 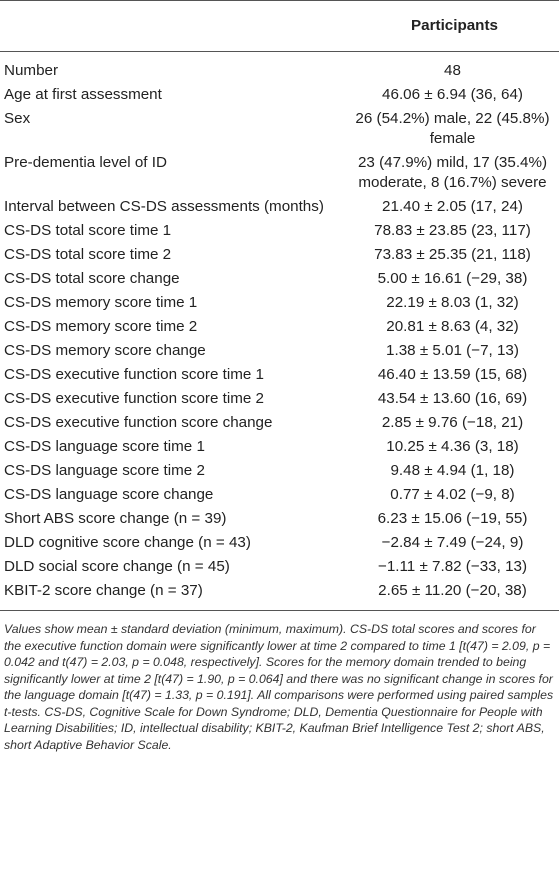 I want to click on row-value: 5.00 ± 16.61 (−29, 38), so click(x=452, y=278).